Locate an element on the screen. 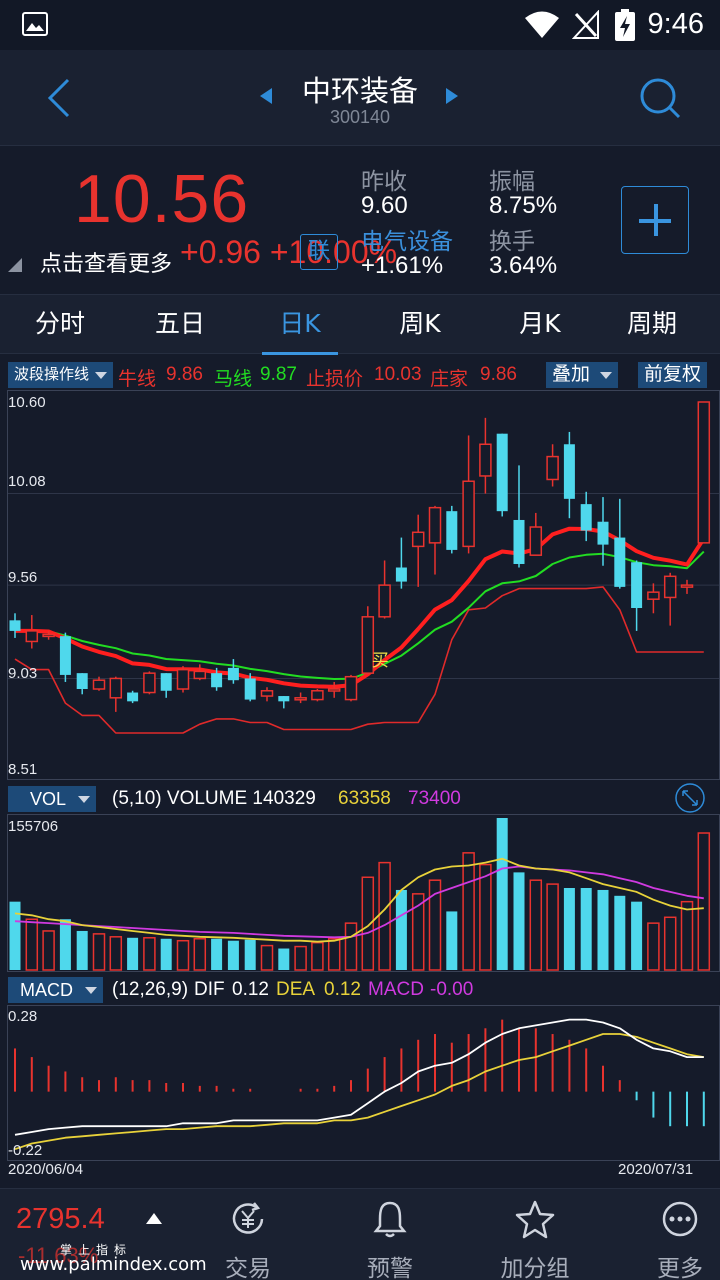 Image resolution: width=720 pixels, height=1280 pixels. dif-label: DIF is located at coordinates (209, 989).